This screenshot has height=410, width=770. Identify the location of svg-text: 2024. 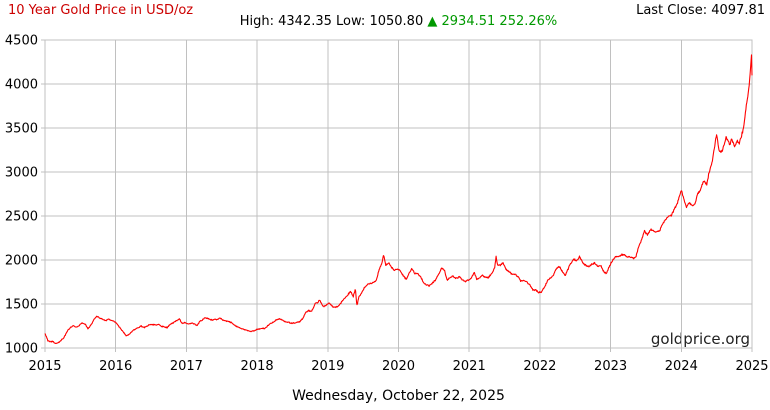
(681, 366).